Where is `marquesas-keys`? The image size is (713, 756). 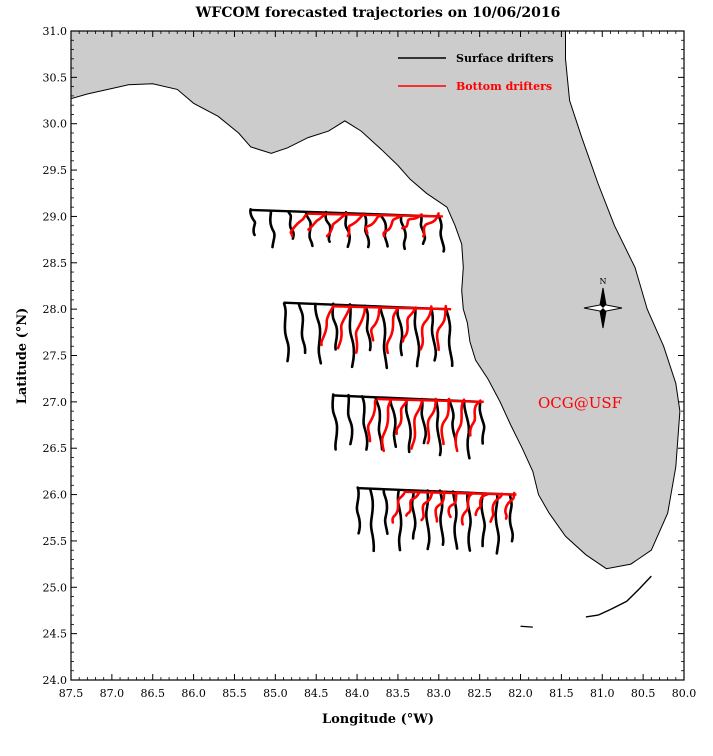
marquesas-keys is located at coordinates (526, 626).